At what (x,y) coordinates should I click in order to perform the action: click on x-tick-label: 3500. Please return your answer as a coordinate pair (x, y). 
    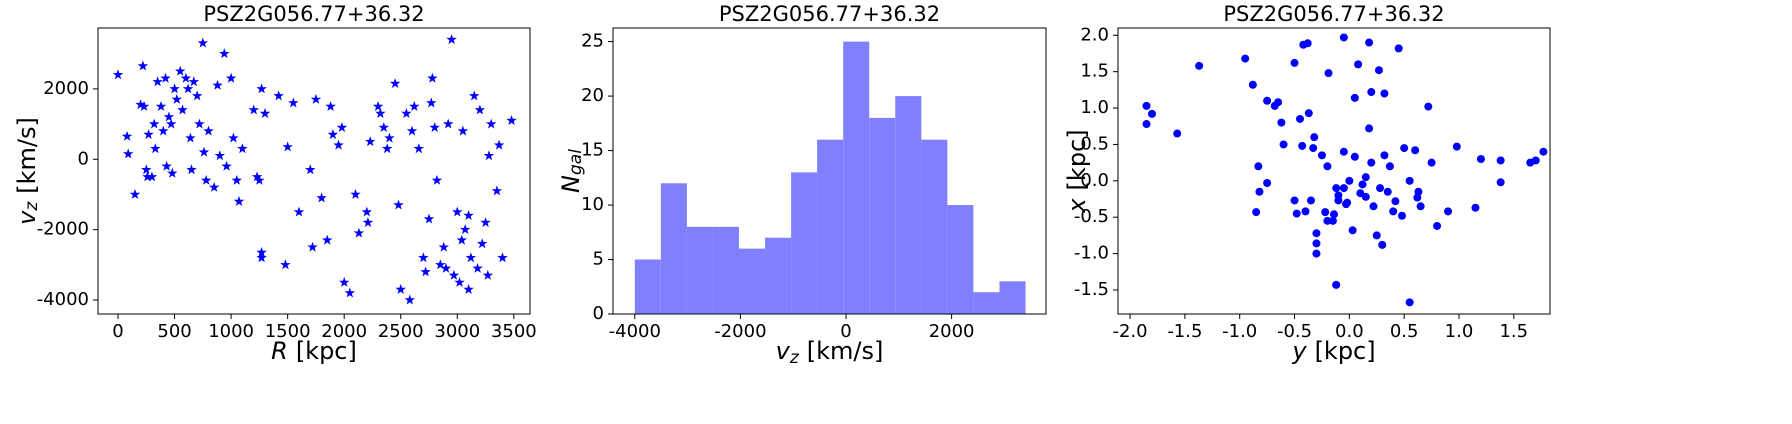
    Looking at the image, I should click on (514, 331).